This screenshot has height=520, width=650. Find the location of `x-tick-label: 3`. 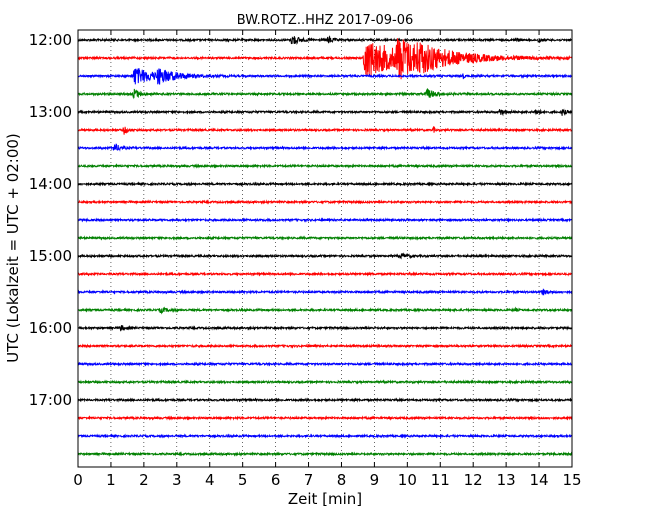

x-tick-label: 3 is located at coordinates (177, 480).